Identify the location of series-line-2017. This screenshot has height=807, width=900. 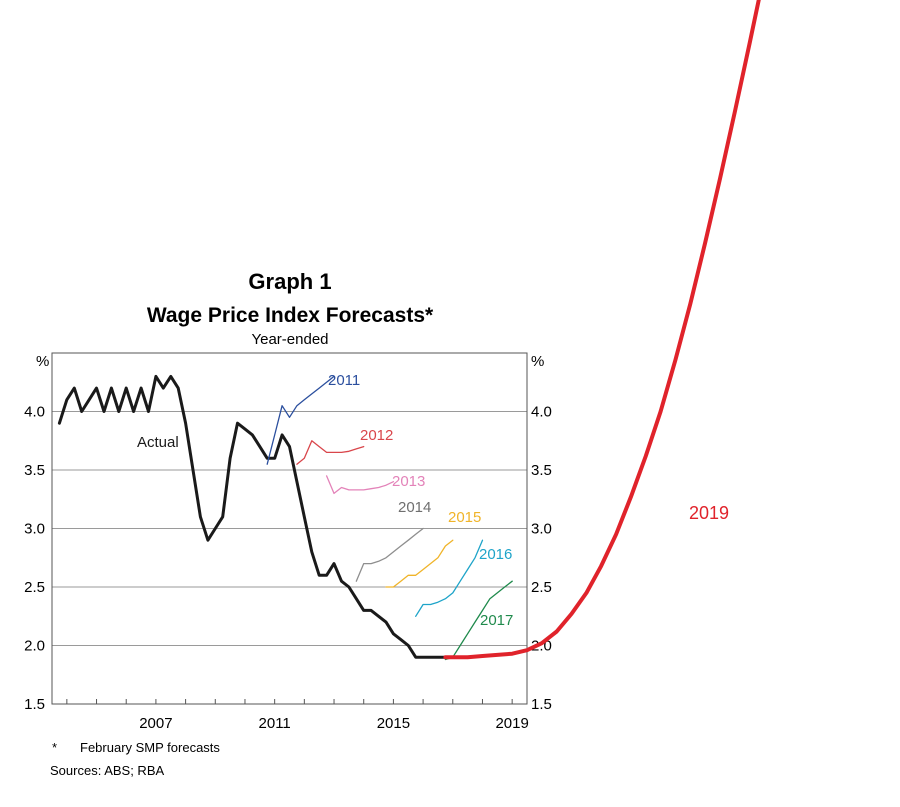
(478, 620).